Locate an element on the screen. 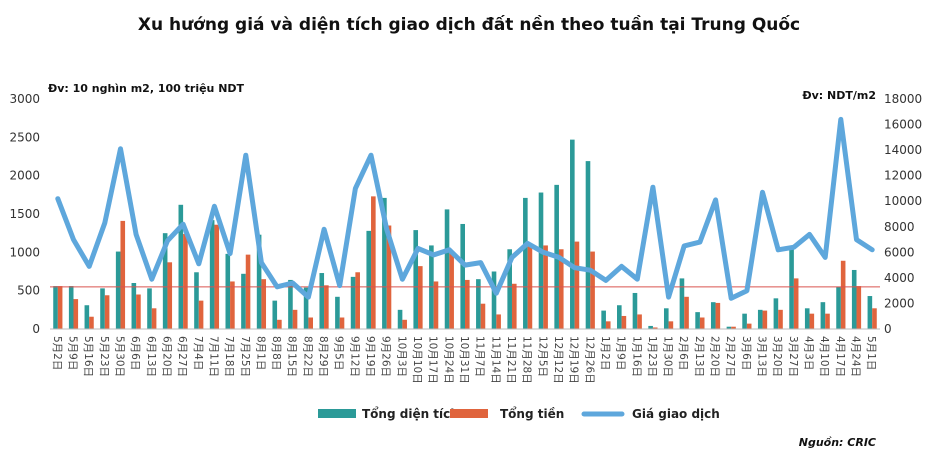  x-tick-label: 1月16日 is located at coordinates (636, 356).